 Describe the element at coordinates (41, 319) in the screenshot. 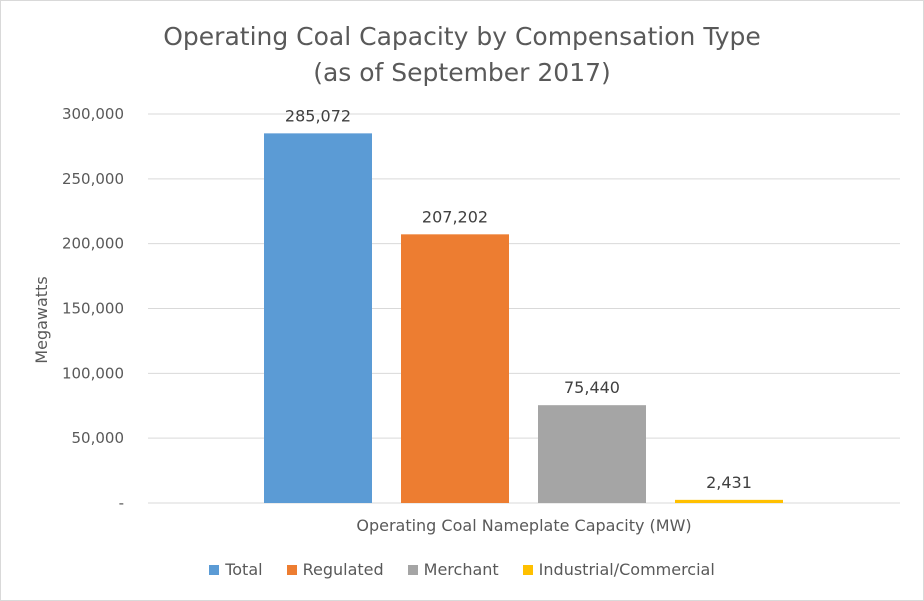

I see `y-axis-label: Megawatts` at that location.